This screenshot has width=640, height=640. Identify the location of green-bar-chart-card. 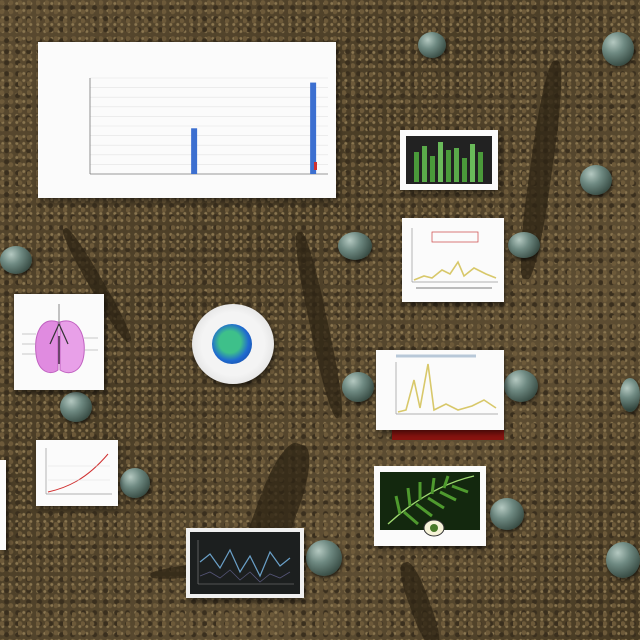
(449, 160).